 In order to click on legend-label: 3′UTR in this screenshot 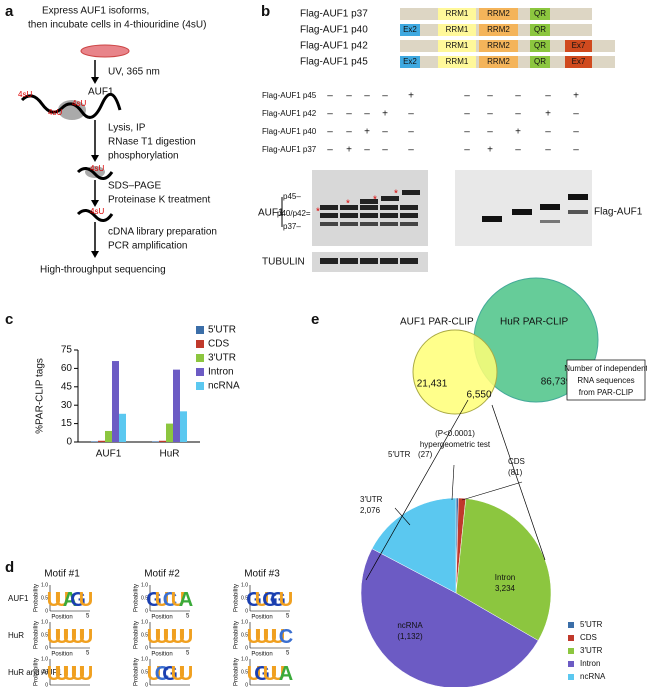, I will do `click(591, 650)`.